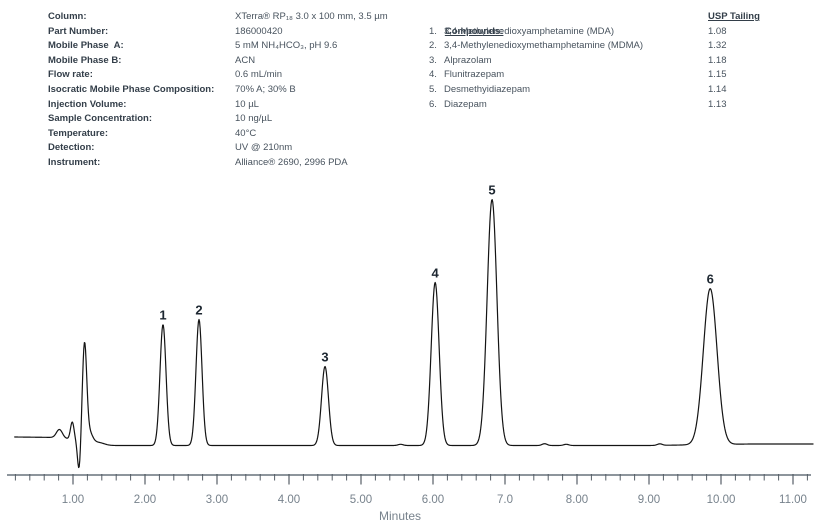  I want to click on compound-row: 4. Flunitrazepam 1.15, so click(621, 75).